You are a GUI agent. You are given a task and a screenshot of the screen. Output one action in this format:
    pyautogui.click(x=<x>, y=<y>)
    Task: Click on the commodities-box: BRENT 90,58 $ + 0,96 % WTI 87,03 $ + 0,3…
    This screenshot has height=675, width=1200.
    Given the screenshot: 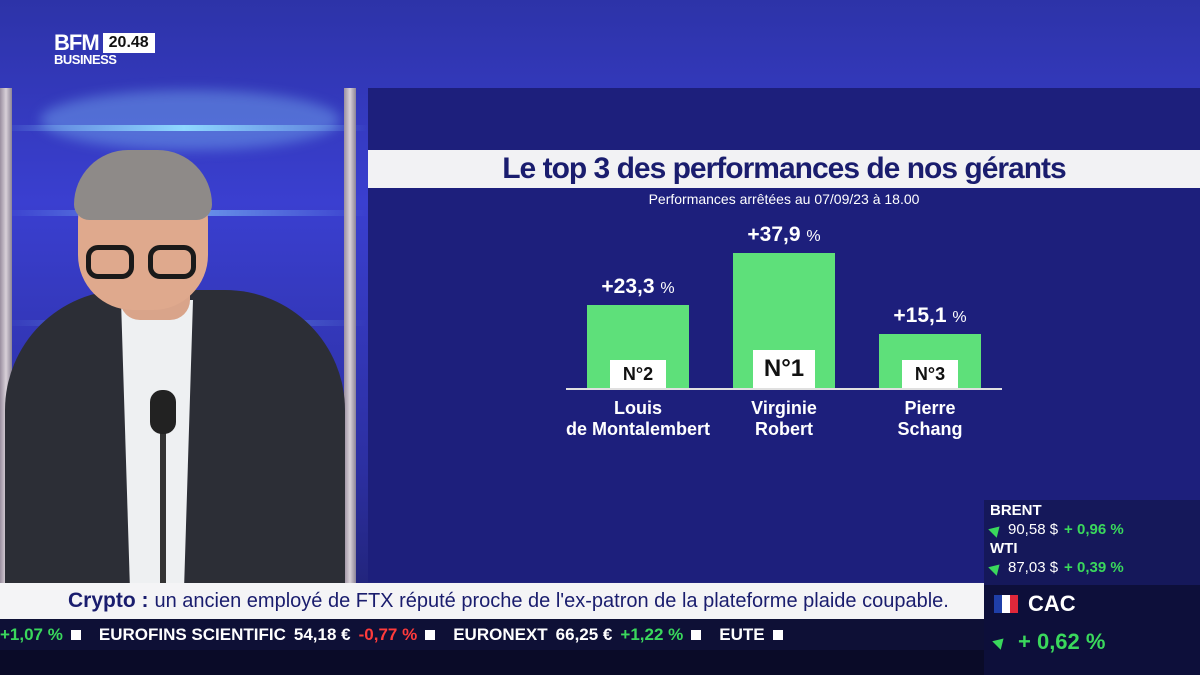 What is the action you would take?
    pyautogui.click(x=1092, y=542)
    